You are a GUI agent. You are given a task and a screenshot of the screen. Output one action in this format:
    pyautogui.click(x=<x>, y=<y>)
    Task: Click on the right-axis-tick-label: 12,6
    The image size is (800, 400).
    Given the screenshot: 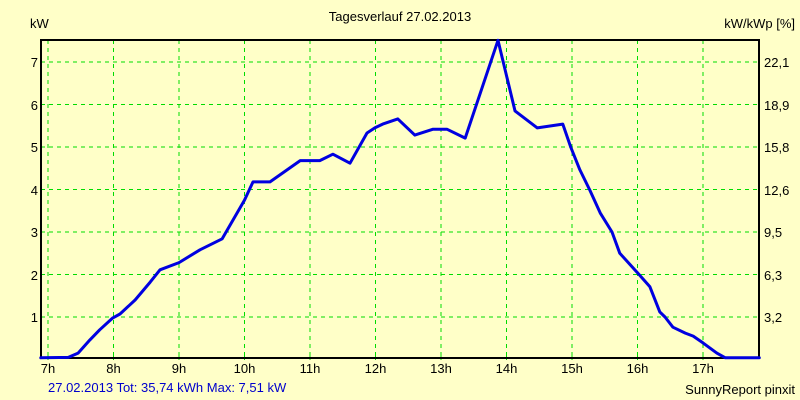 What is the action you would take?
    pyautogui.click(x=777, y=190)
    